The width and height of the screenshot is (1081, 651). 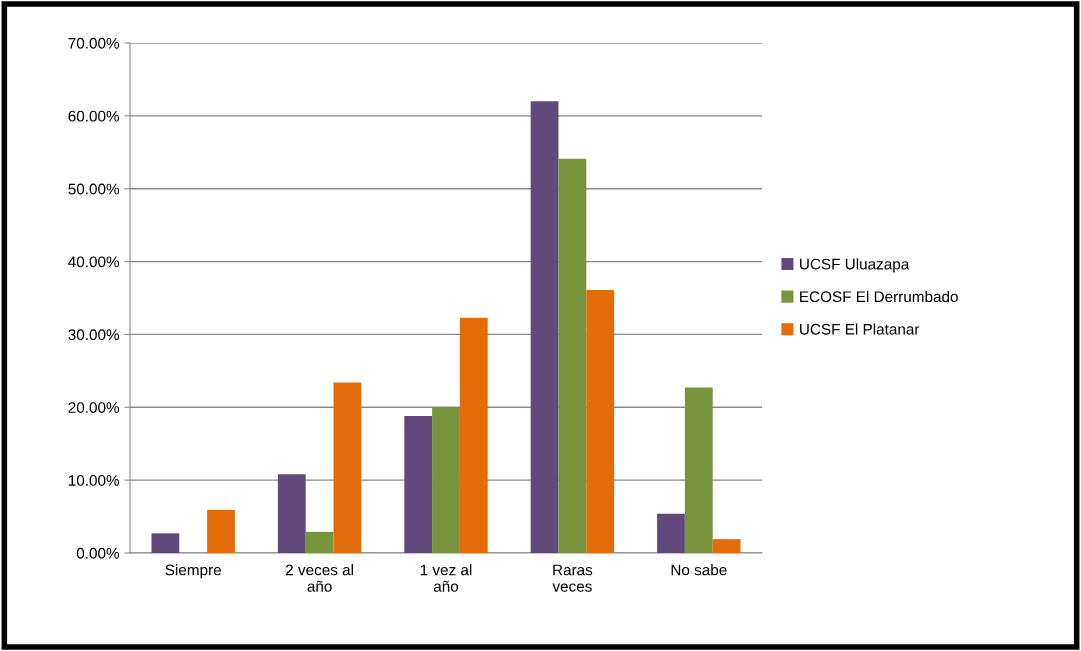 What do you see at coordinates (98, 553) in the screenshot?
I see `y-tick-label: 0.00%` at bounding box center [98, 553].